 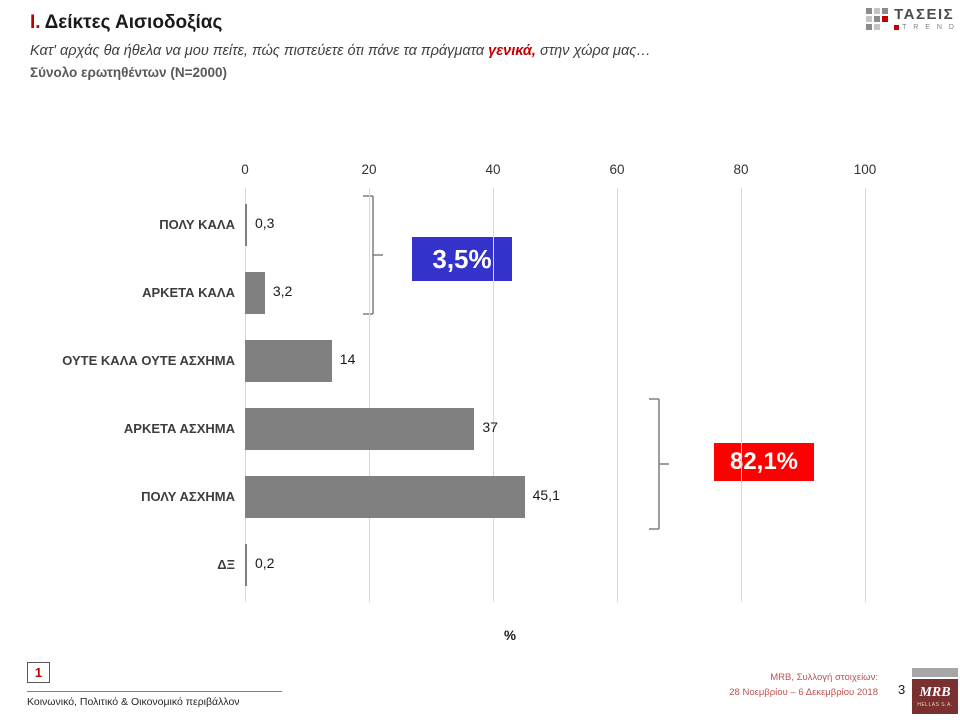 I want to click on bracket-negative-group, so click(x=659, y=464).